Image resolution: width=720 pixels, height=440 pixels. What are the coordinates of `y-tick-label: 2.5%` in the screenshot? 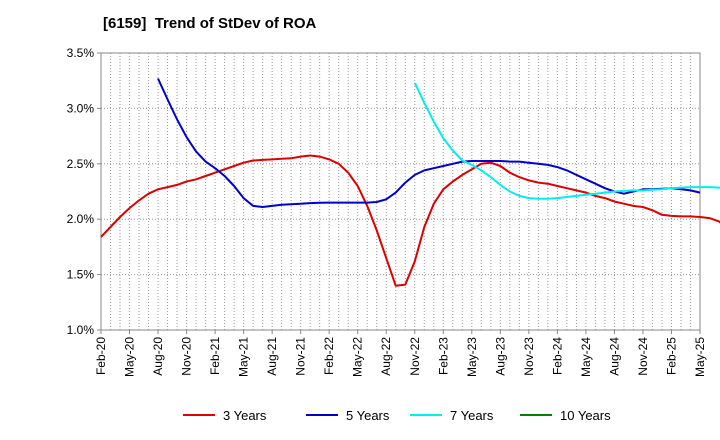 It's located at (81, 164).